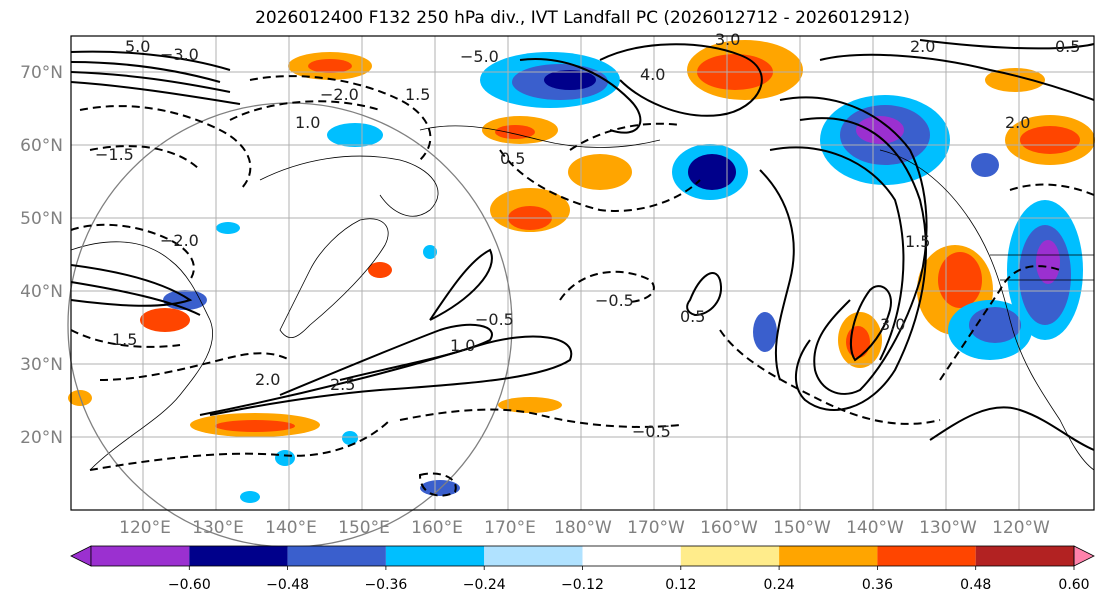 The width and height of the screenshot is (1105, 604). I want to click on coastline-aleutians, so click(540, 136).